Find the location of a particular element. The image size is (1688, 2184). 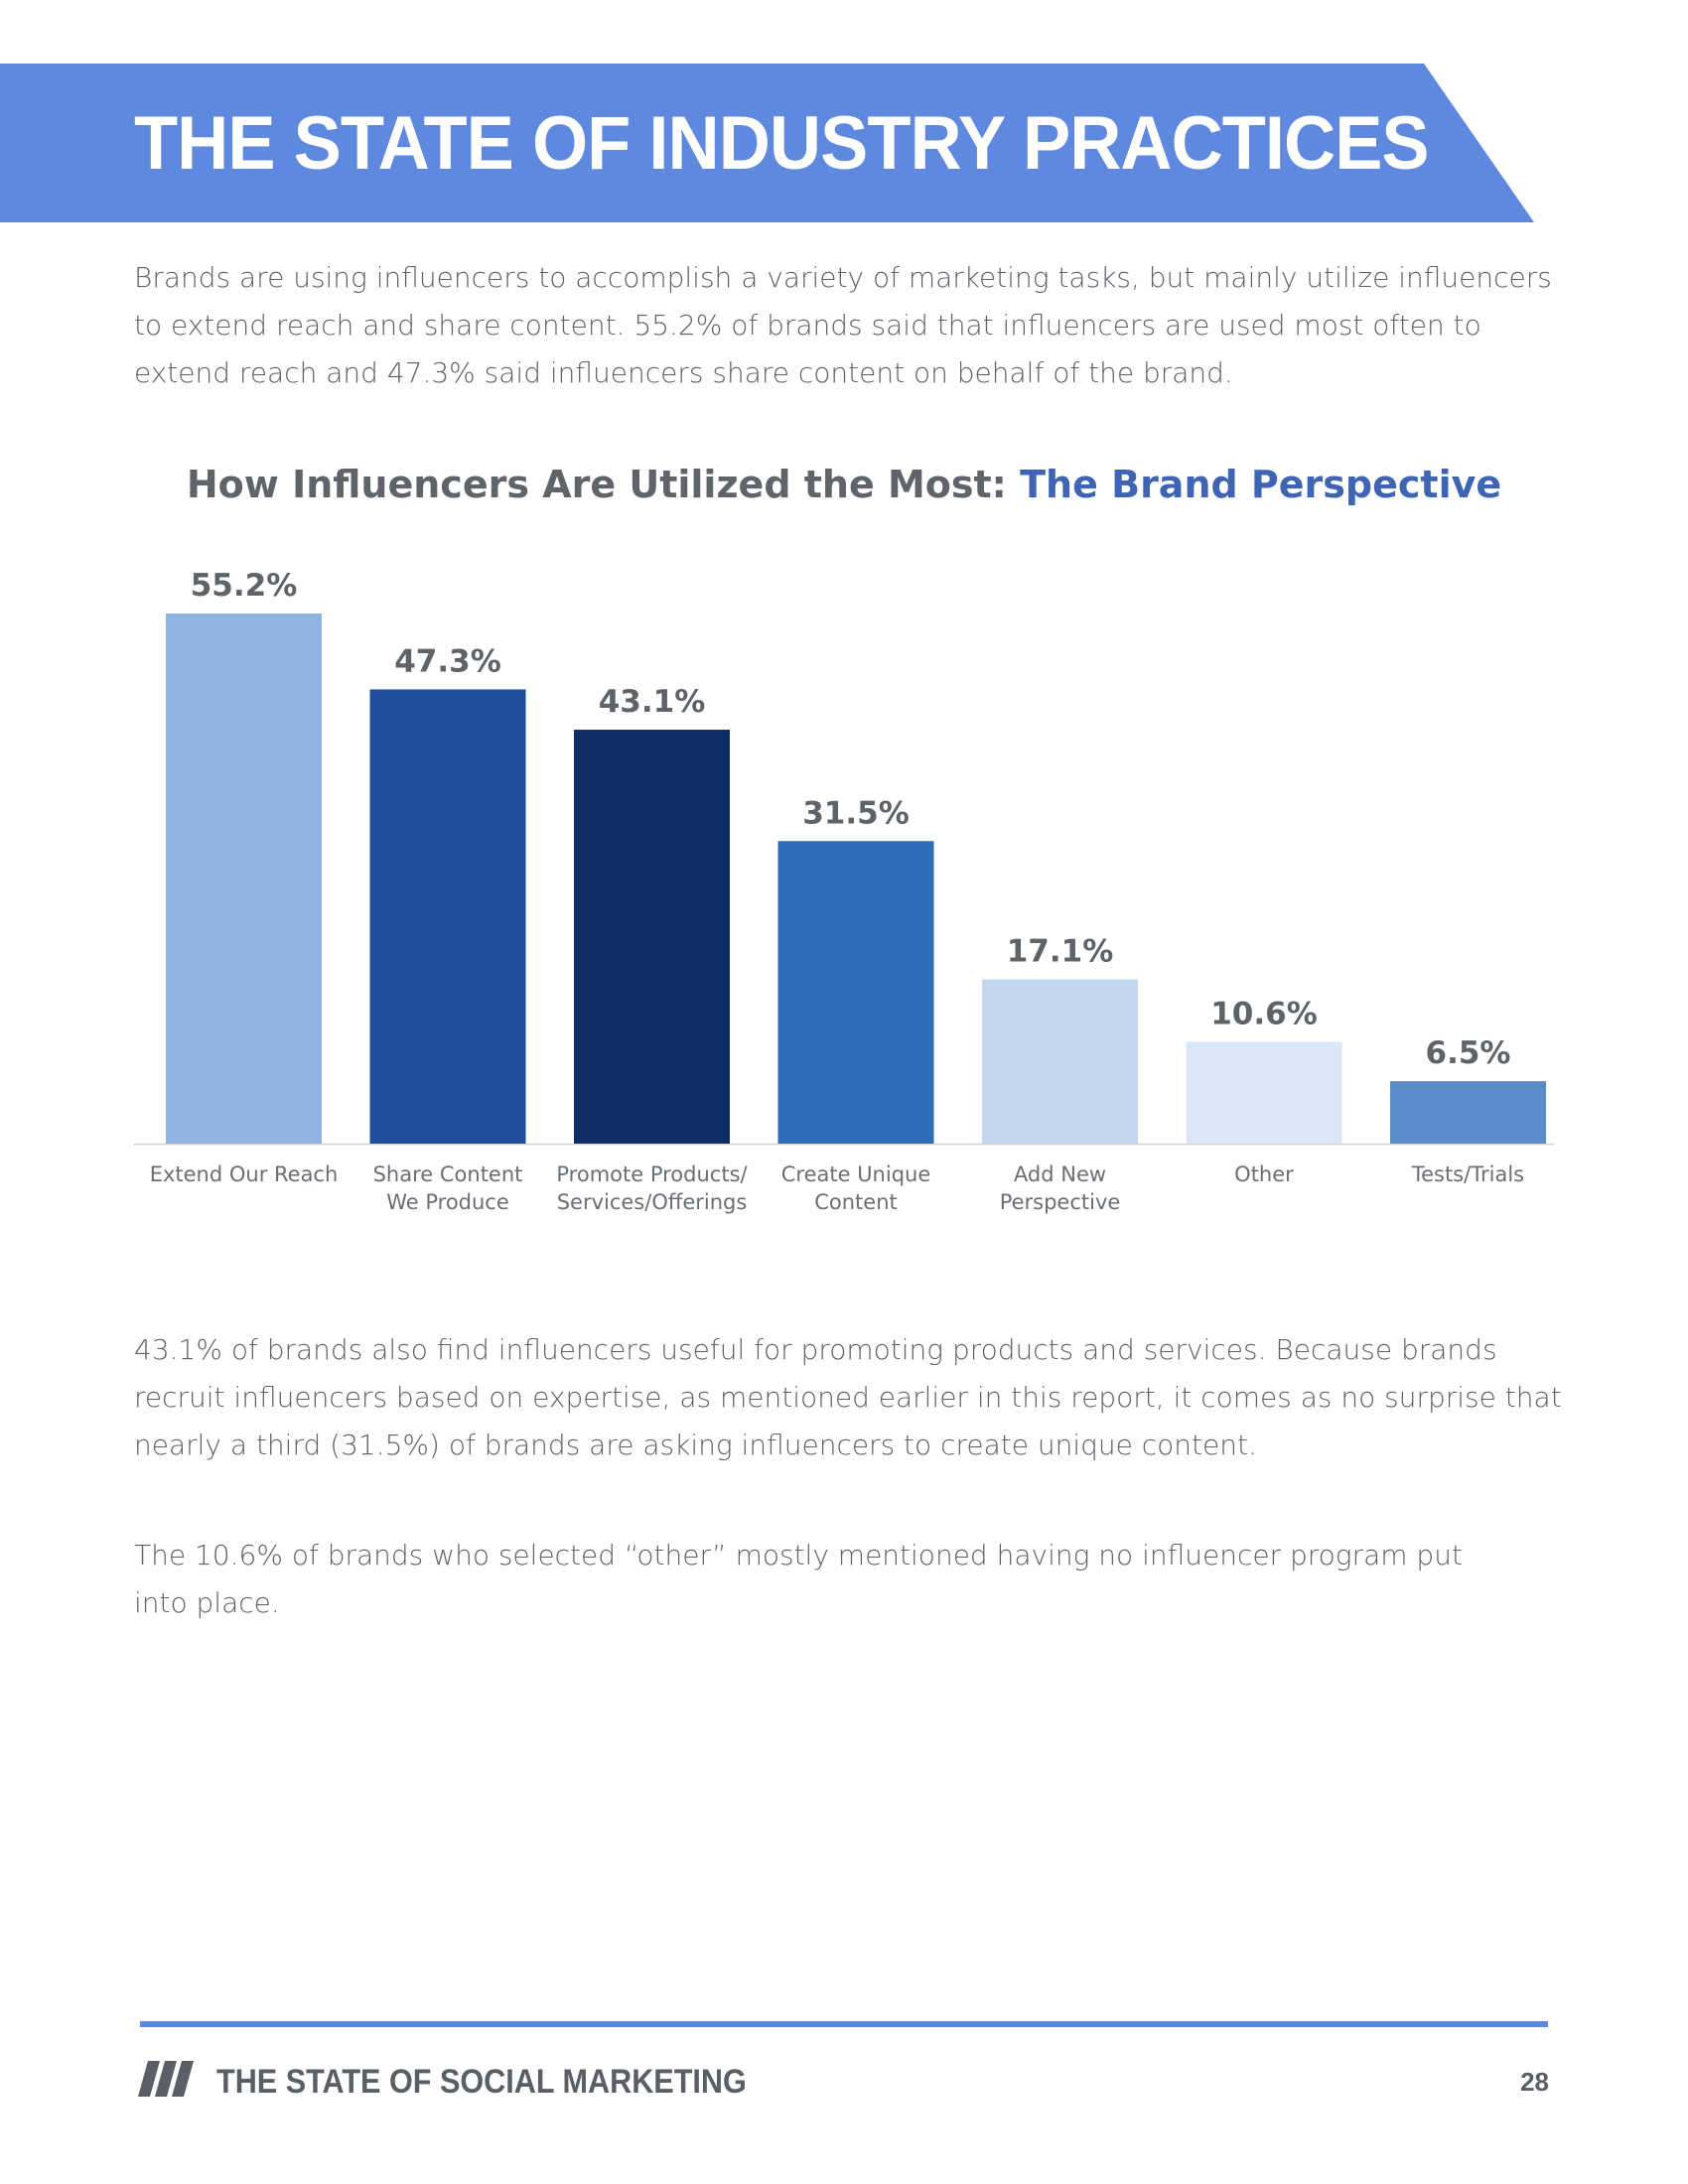

category-label-2-1: Services/Offerings is located at coordinates (652, 1202).